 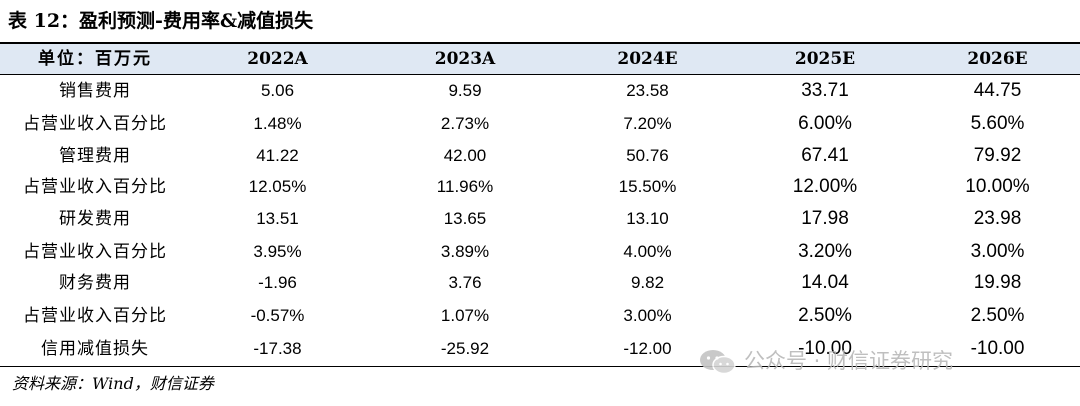 What do you see at coordinates (997, 90) in the screenshot?
I see `table-cell: 44.75` at bounding box center [997, 90].